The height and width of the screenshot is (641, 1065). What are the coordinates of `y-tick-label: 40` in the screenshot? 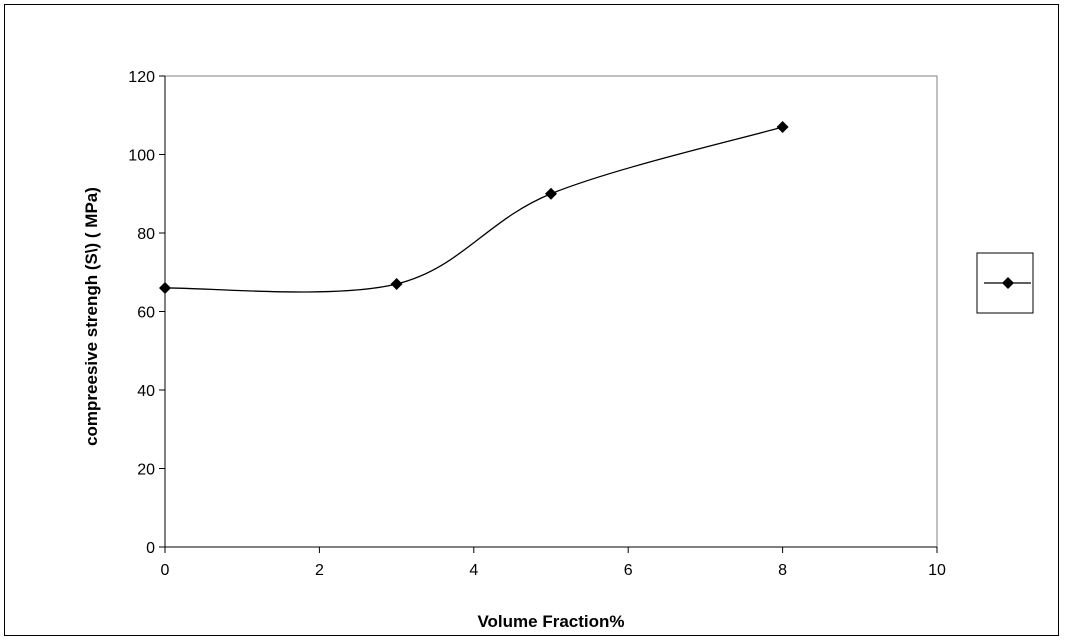 It's located at (146, 391).